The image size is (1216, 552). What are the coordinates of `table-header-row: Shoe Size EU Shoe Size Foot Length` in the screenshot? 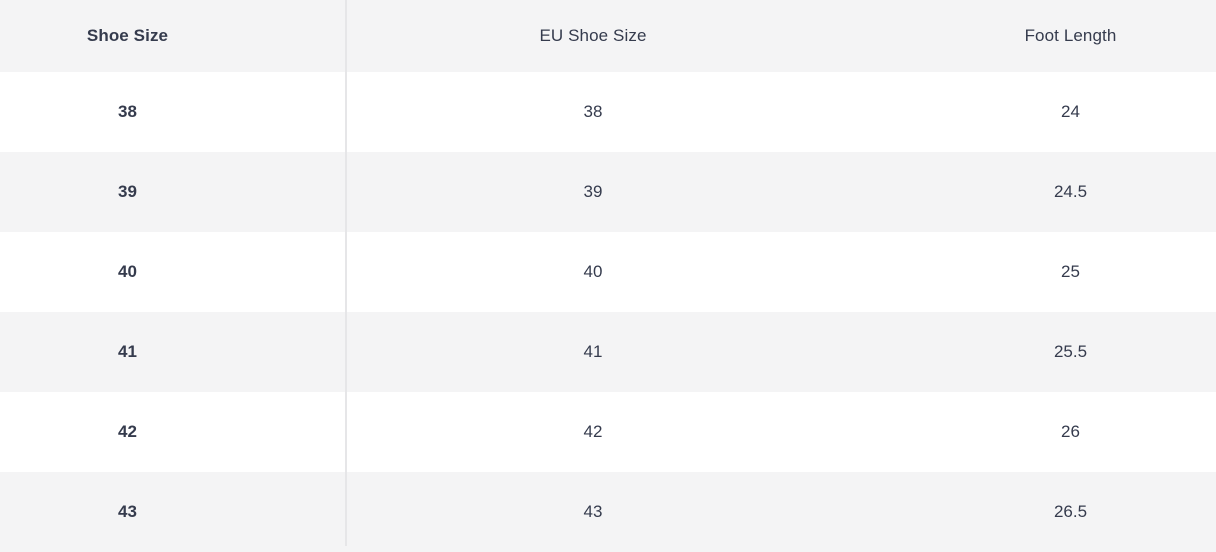 It's located at (608, 36).